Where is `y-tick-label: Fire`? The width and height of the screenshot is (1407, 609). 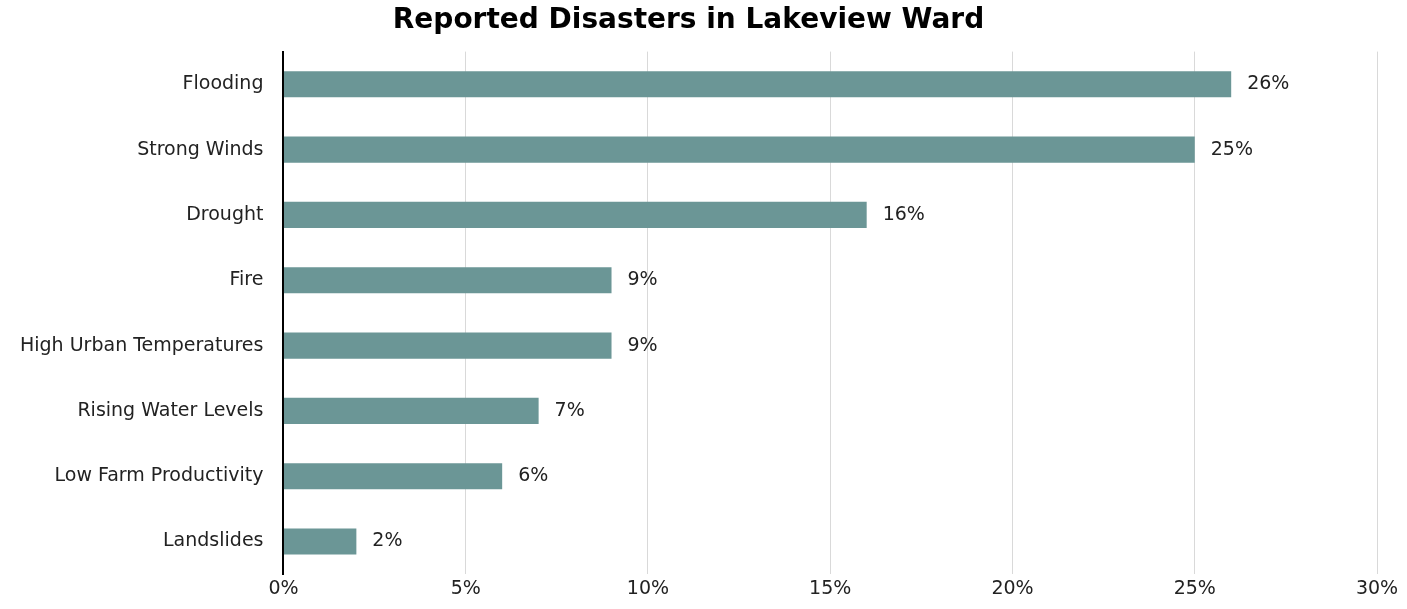 y-tick-label: Fire is located at coordinates (246, 278).